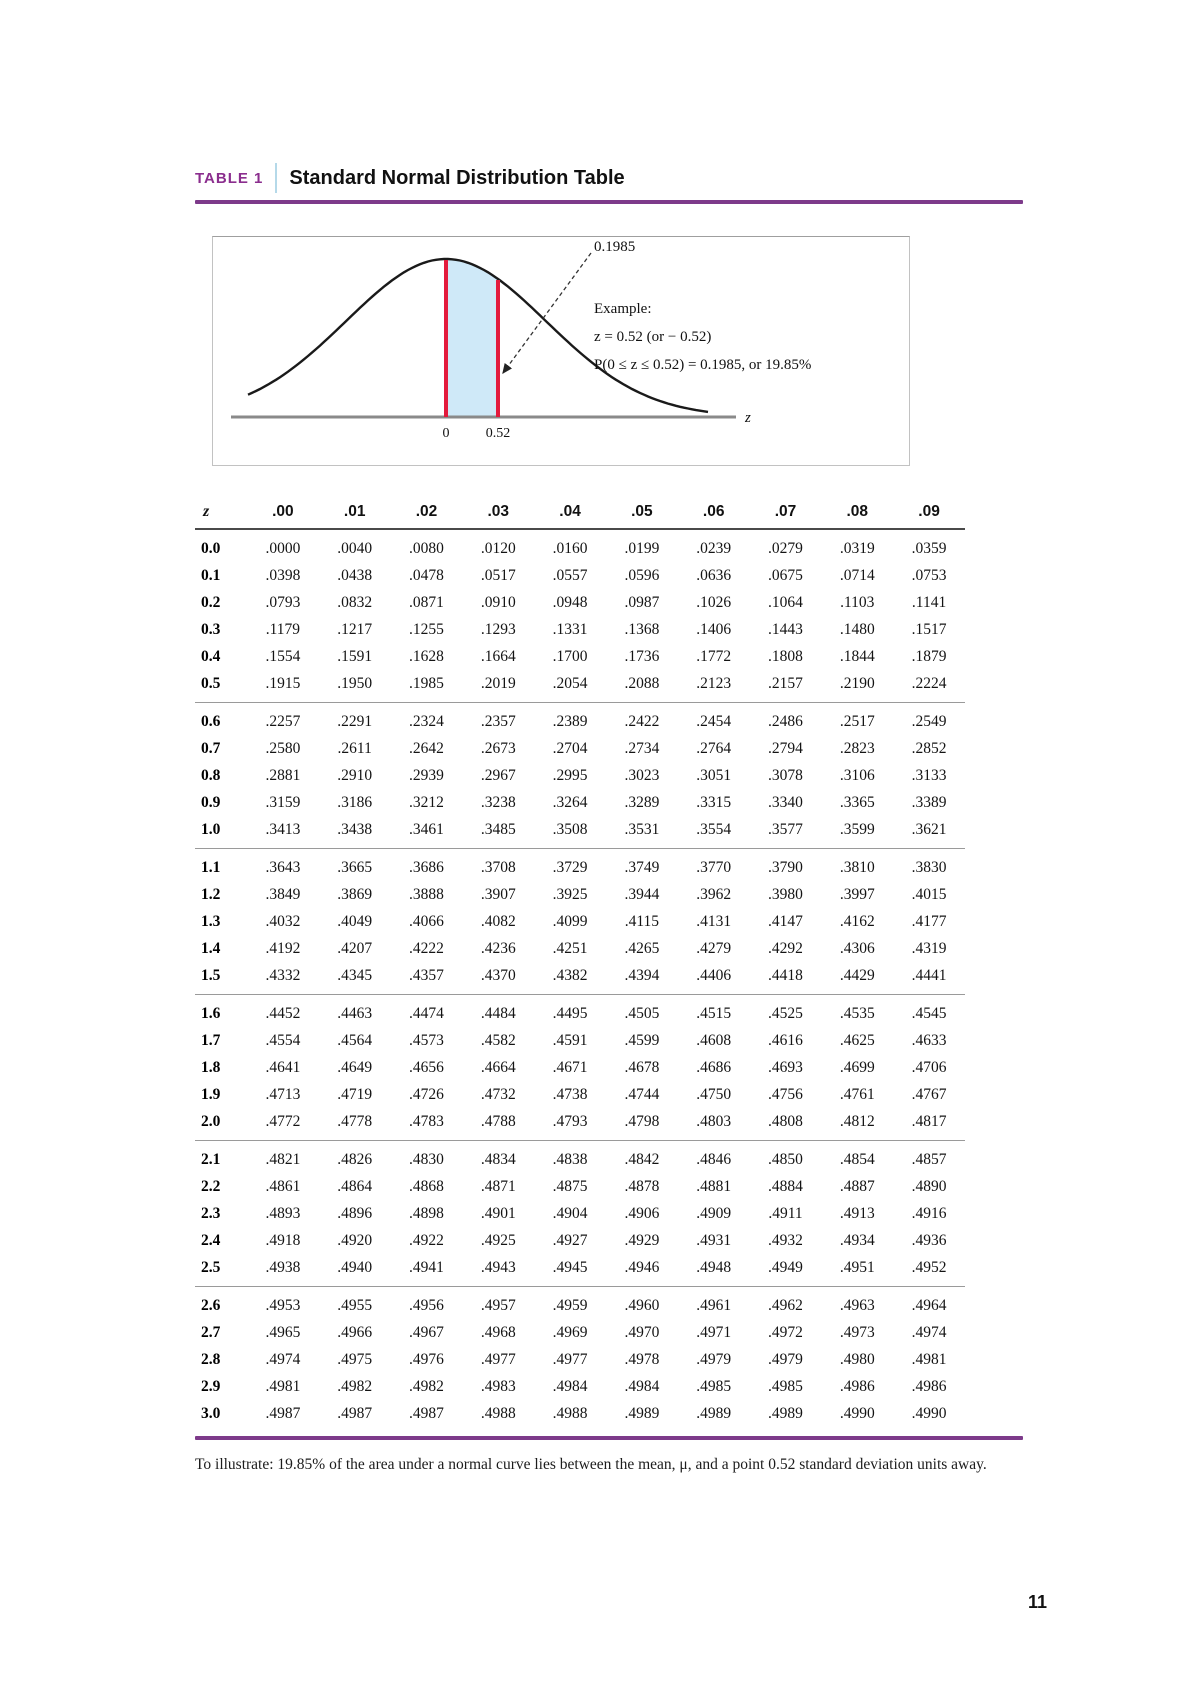  Describe the element at coordinates (211, 548) in the screenshot. I see `z-value: 0.0` at that location.